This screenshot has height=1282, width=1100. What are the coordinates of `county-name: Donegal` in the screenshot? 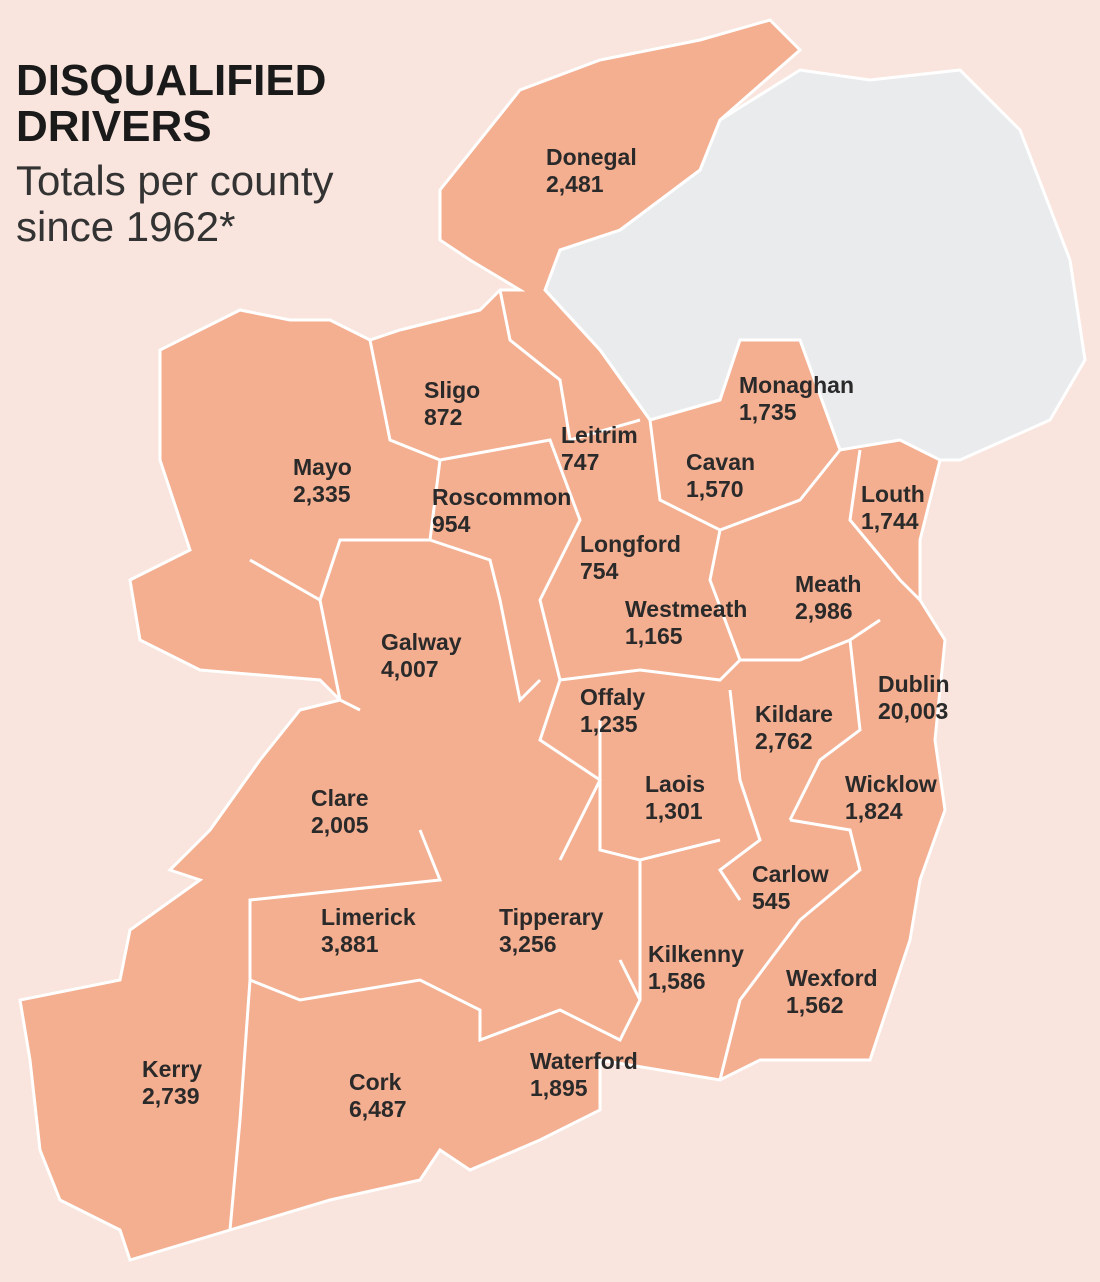 It's located at (591, 157).